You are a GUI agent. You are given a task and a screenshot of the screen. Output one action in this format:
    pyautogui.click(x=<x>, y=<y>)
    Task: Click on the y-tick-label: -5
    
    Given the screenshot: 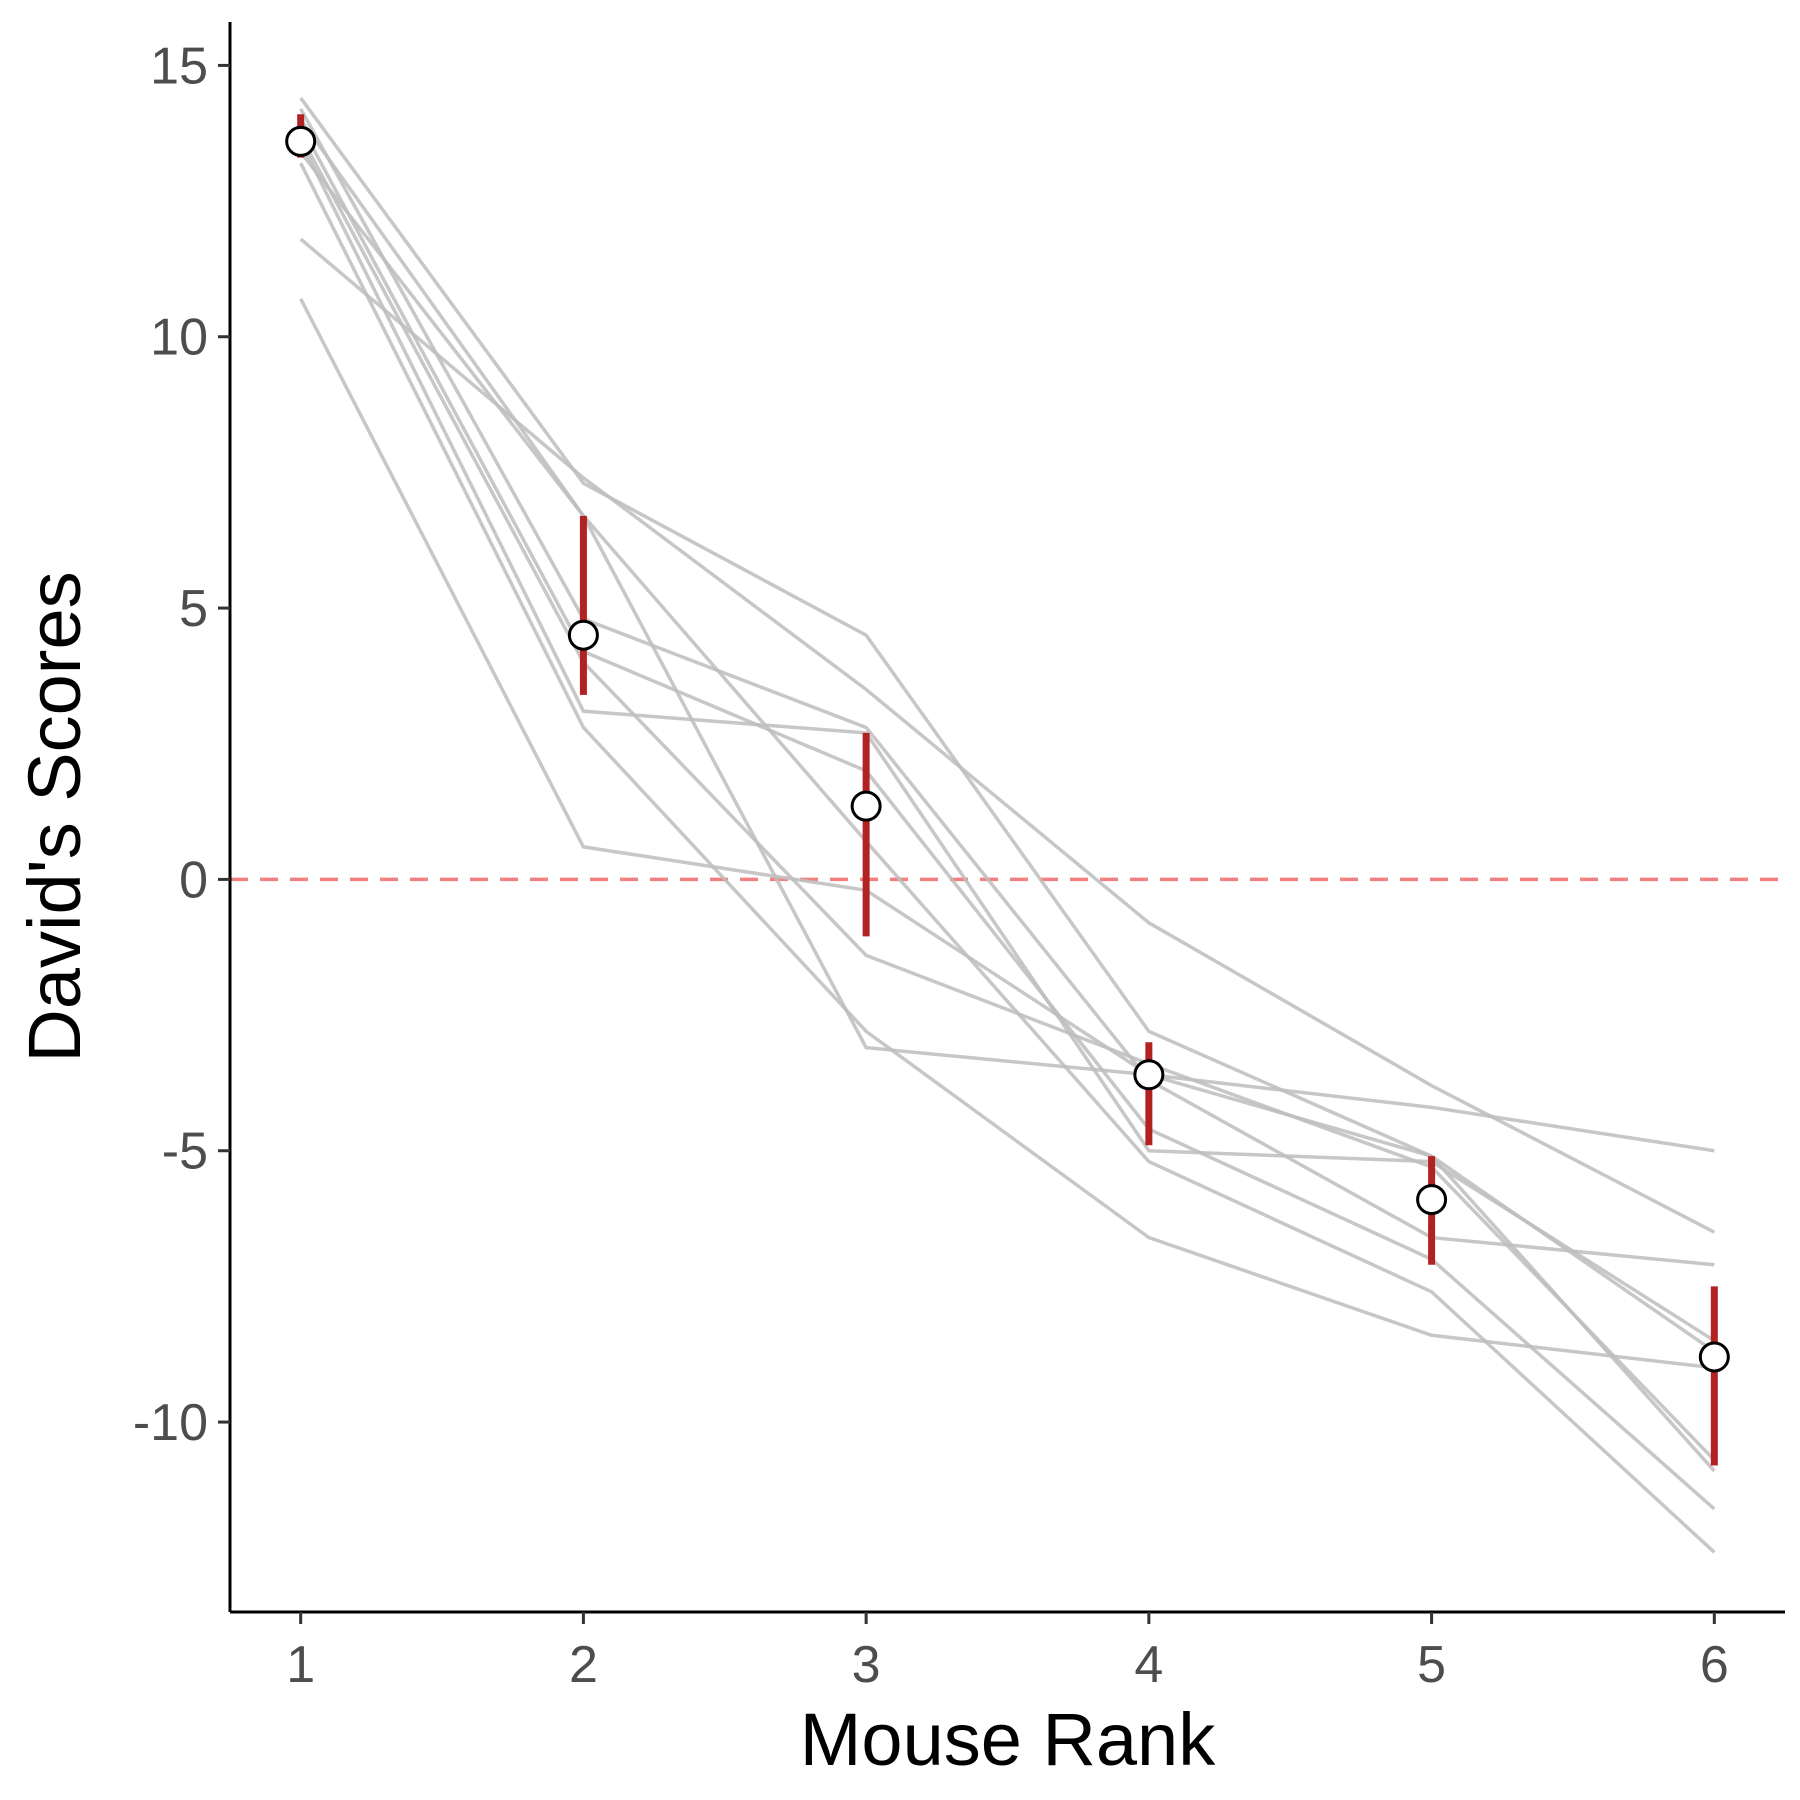 What is the action you would take?
    pyautogui.click(x=185, y=1152)
    